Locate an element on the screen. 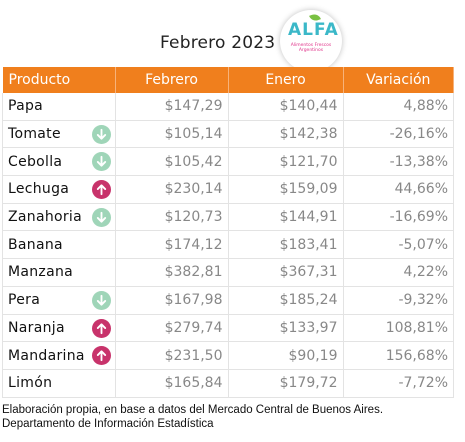 The image size is (465, 442). cell-variacion: 156,68% is located at coordinates (398, 355).